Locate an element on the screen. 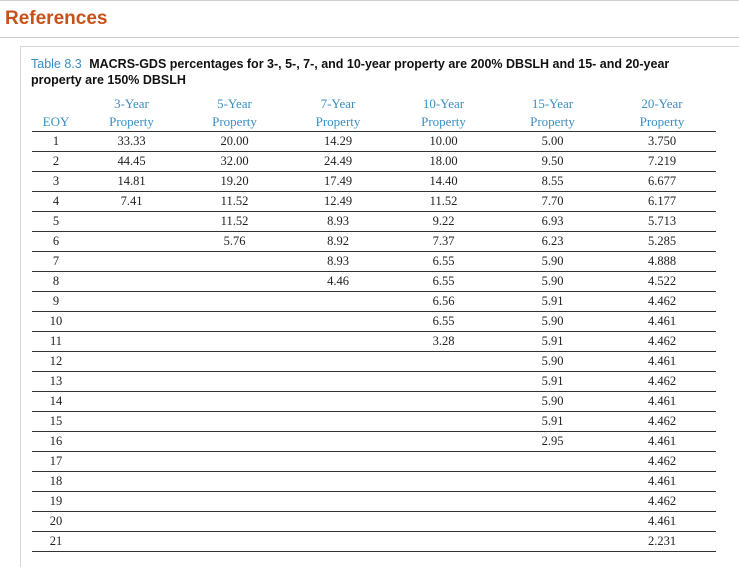 This screenshot has height=567, width=739. table-row: 14 5.90 4.461 is located at coordinates (374, 401).